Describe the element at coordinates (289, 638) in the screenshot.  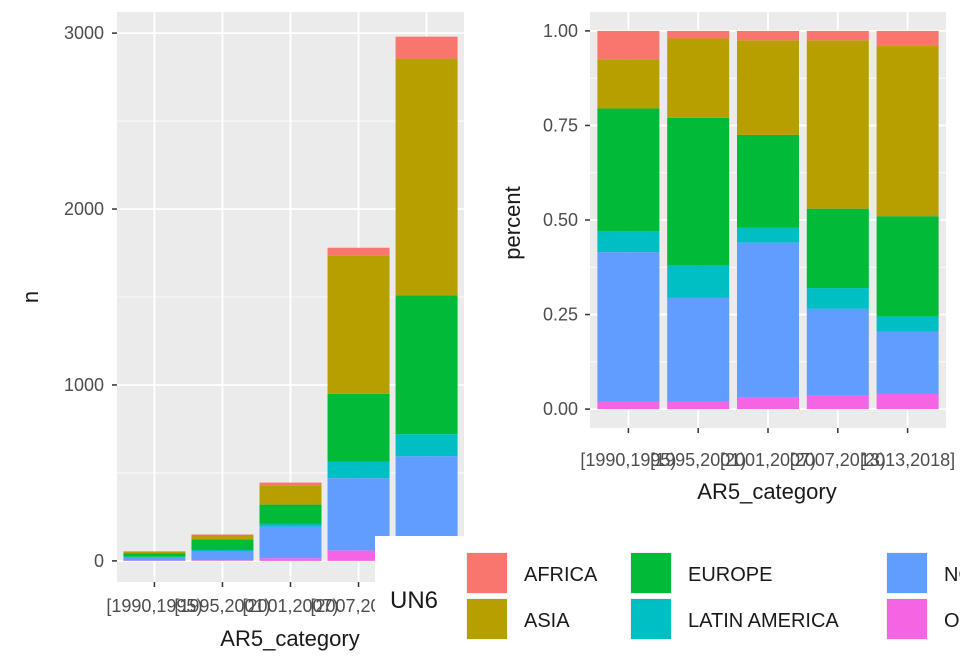
I see `x-axis-title-count: AR5_category` at that location.